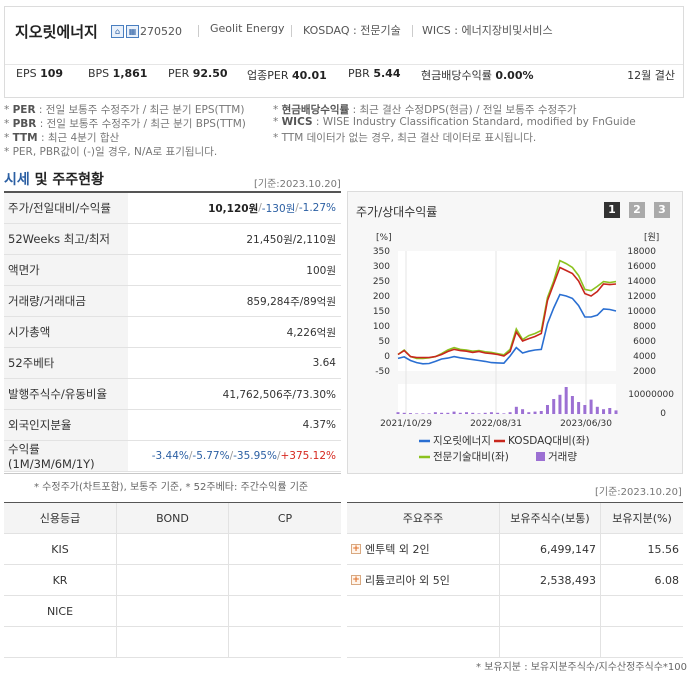 This screenshot has height=677, width=691. Describe the element at coordinates (170, 456) in the screenshot. I see `return-r1: -3.44%` at that location.